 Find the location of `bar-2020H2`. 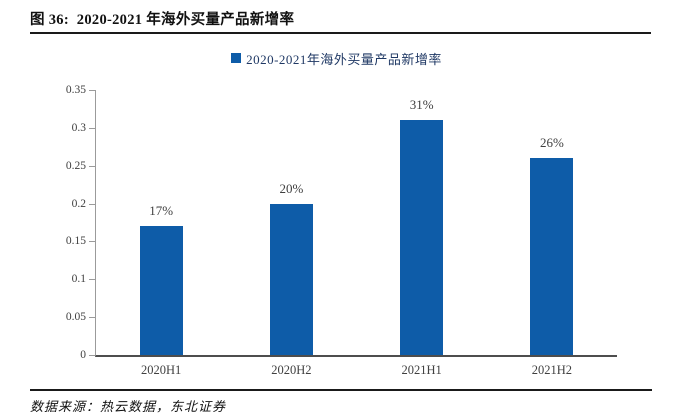

bar-2020H2 is located at coordinates (291, 279).